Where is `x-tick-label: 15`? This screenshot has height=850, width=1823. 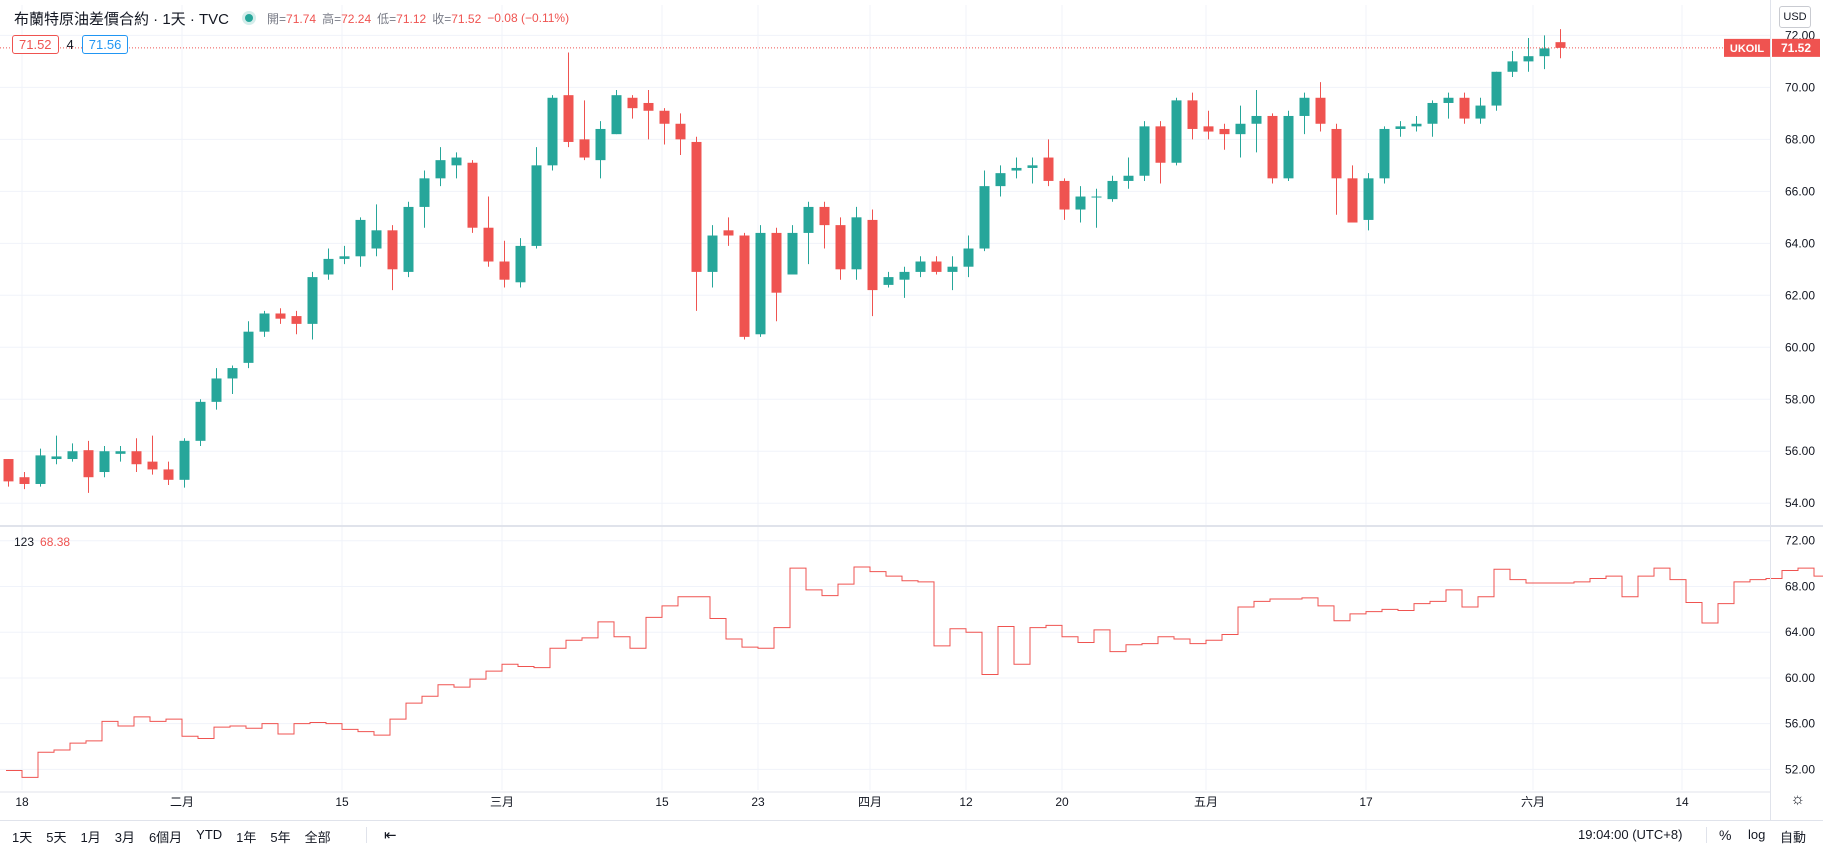
x-tick-label: 15 is located at coordinates (342, 802).